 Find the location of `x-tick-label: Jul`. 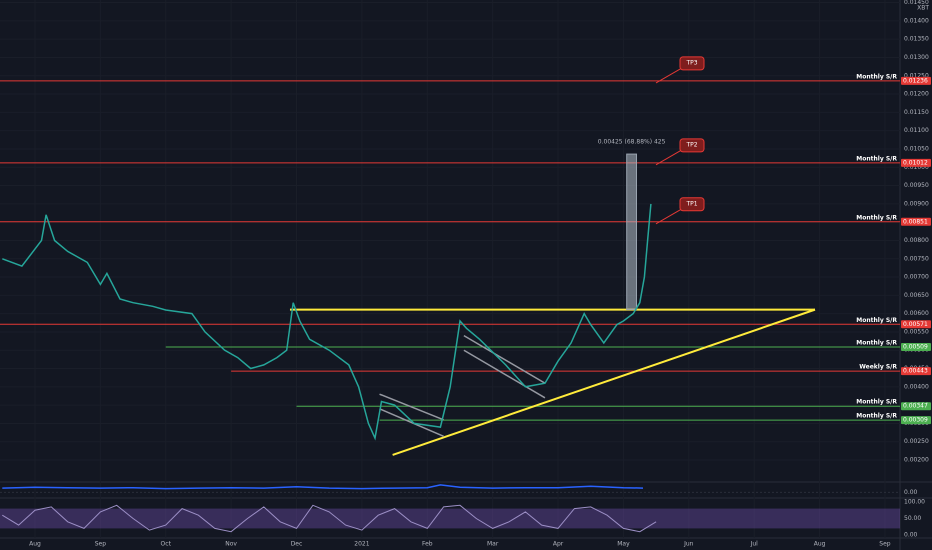

x-tick-label: Jul is located at coordinates (754, 544).